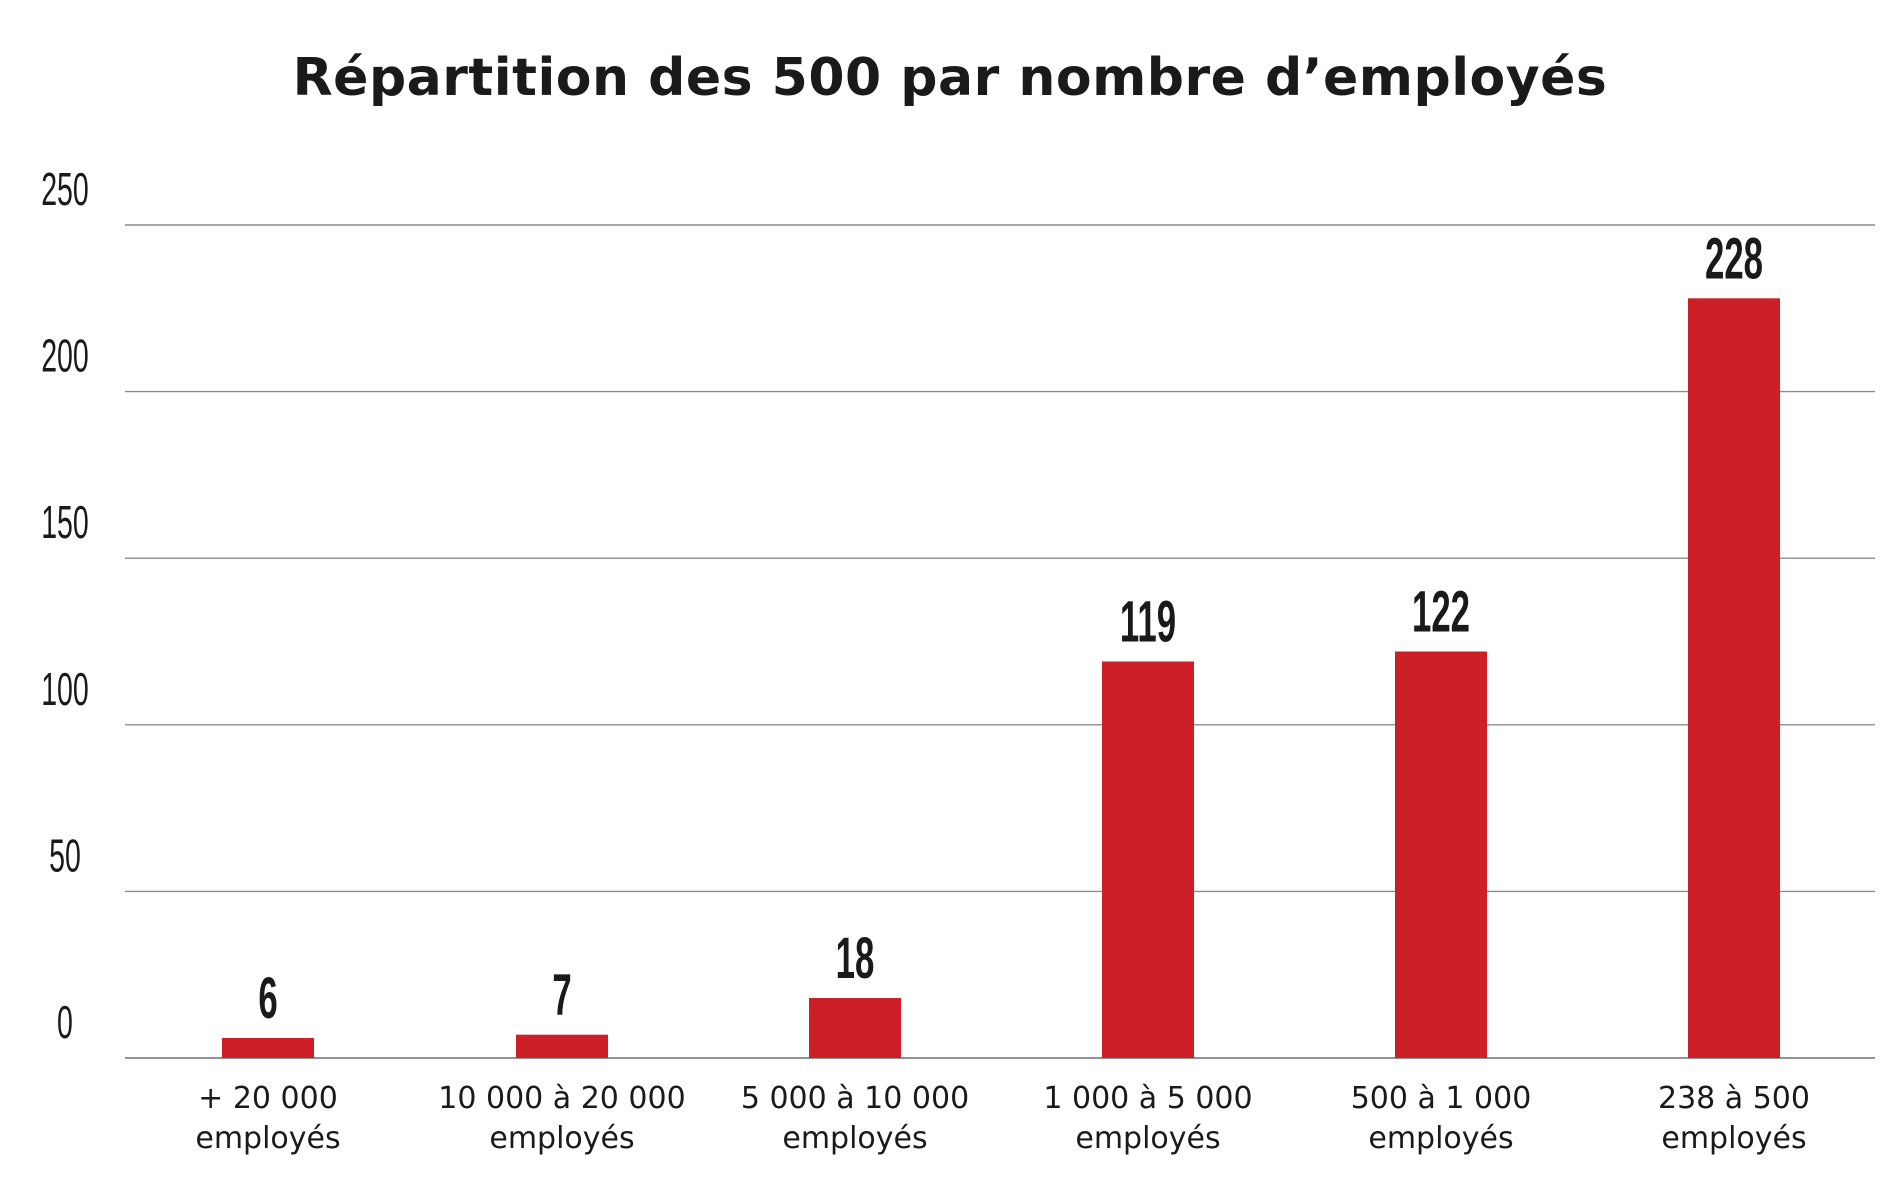 Image resolution: width=1900 pixels, height=1200 pixels. Describe the element at coordinates (561, 996) in the screenshot. I see `data-label: 7` at that location.